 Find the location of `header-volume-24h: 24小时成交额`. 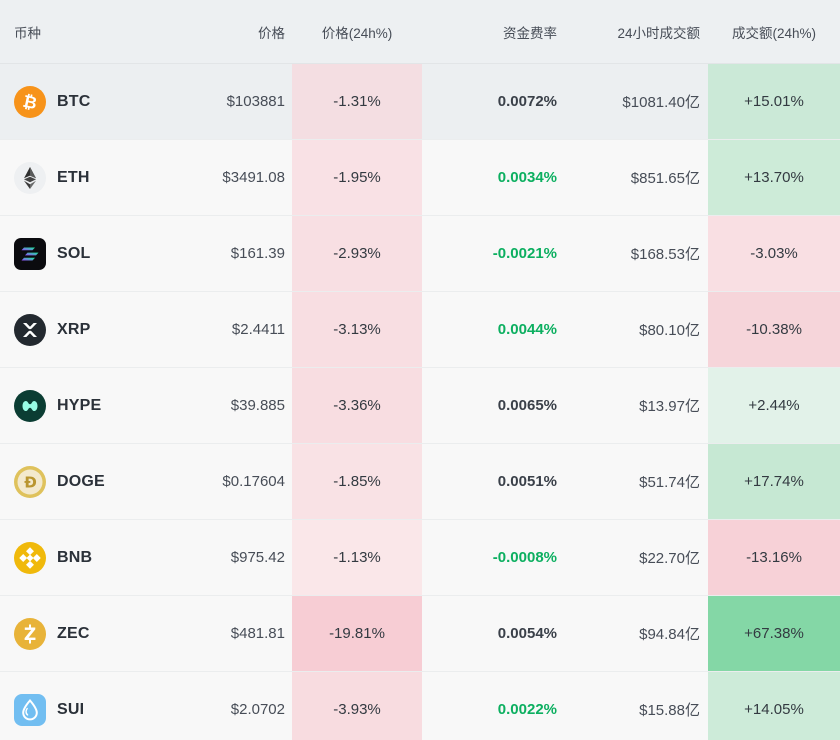

header-volume-24h: 24小时成交额 is located at coordinates (658, 33).